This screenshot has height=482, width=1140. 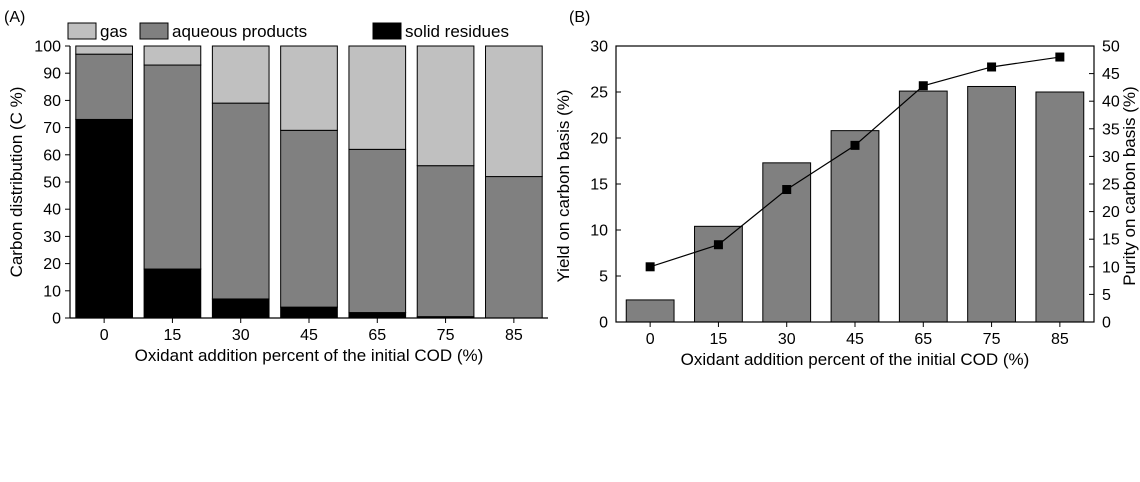 What do you see at coordinates (599, 93) in the screenshot?
I see `left-y-tick-label: 25` at bounding box center [599, 93].